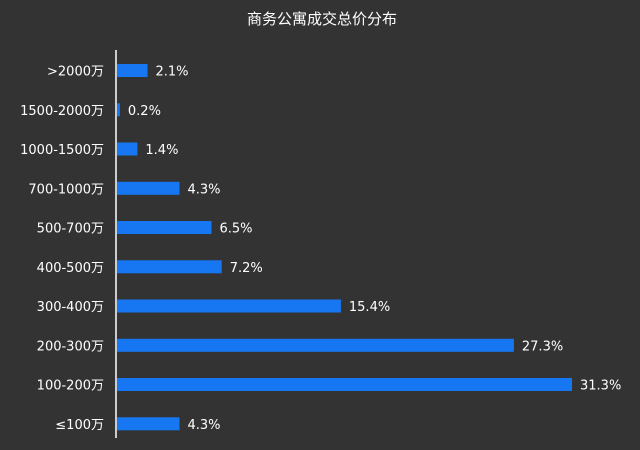  I want to click on category-label-2: 1000-1500万, so click(62, 150).